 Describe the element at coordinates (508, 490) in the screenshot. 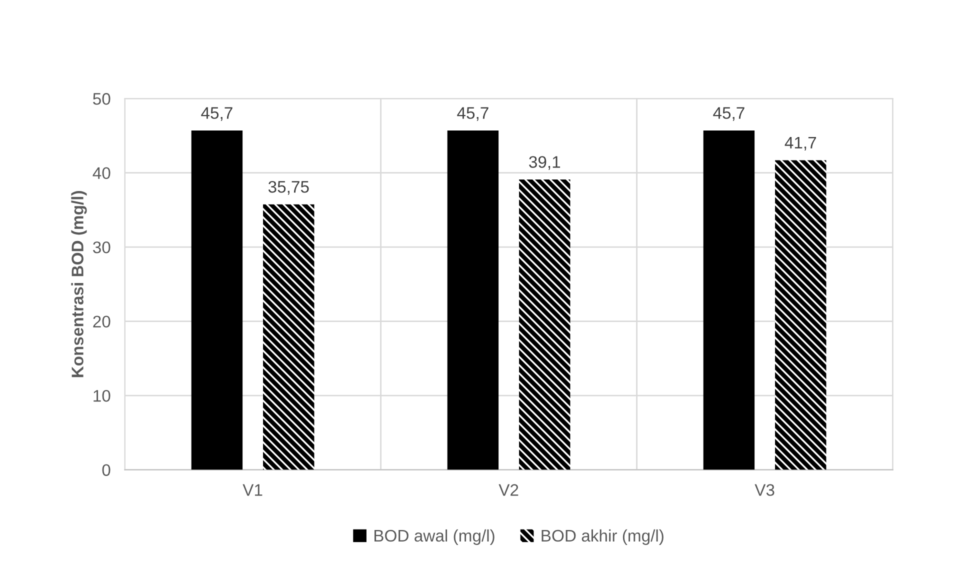

I see `x-tick-label: V2` at that location.